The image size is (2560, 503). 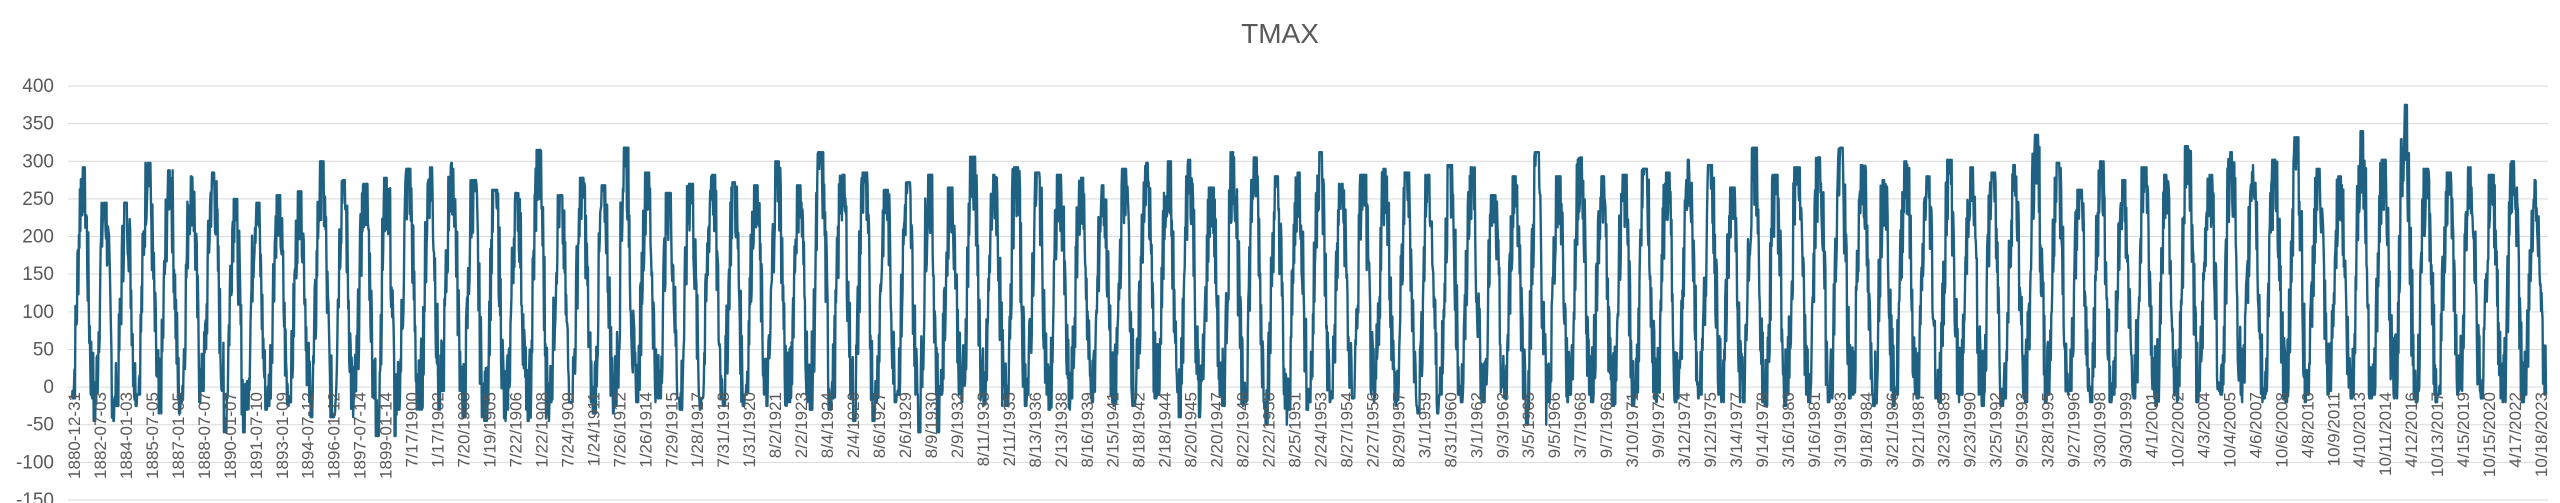 I want to click on x-tick-label: 2/20/1947, so click(x=1217, y=430).